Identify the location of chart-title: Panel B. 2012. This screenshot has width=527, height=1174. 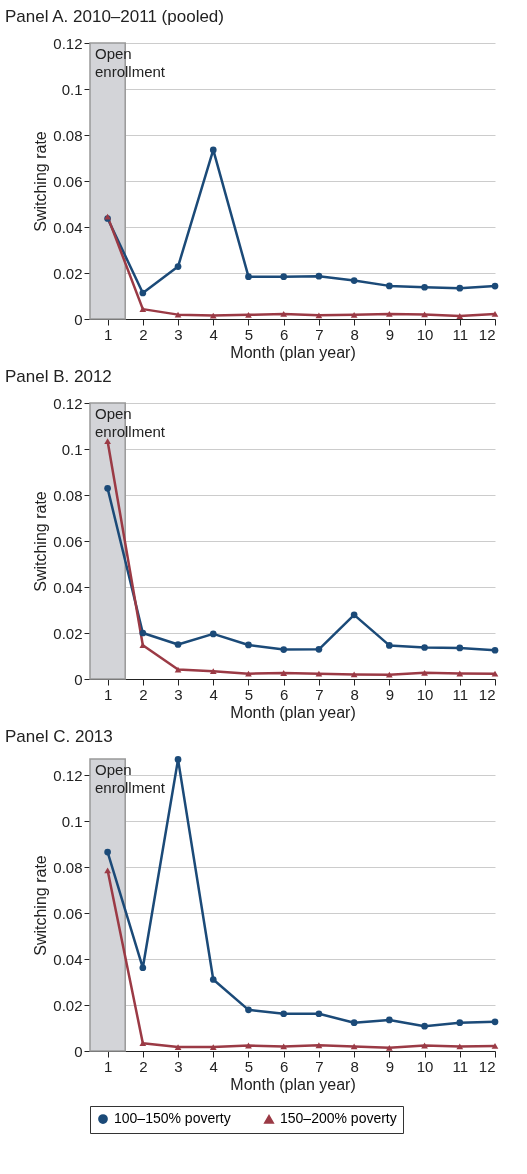
(58, 376).